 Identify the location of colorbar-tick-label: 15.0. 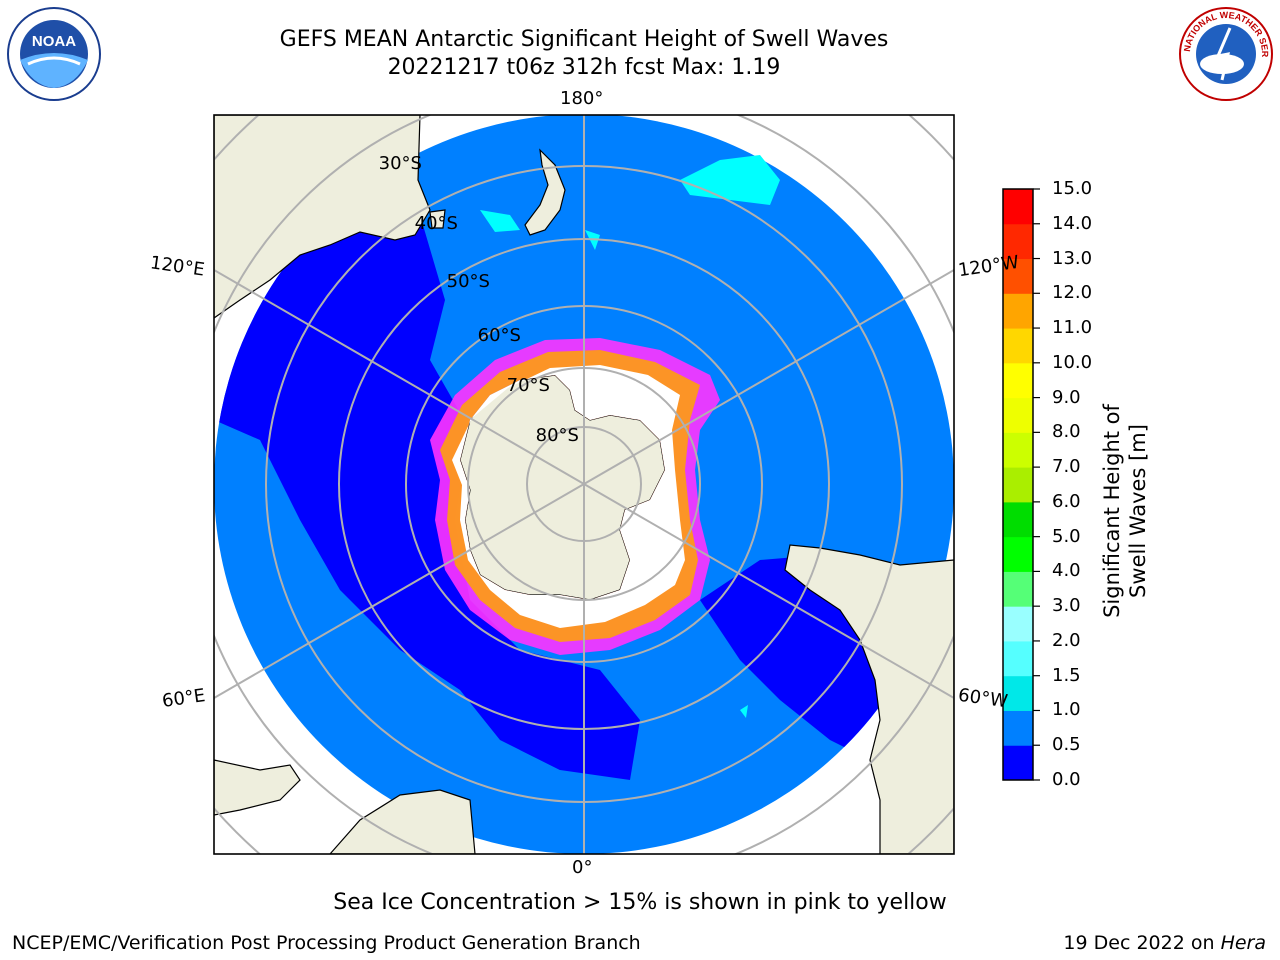
(1072, 188).